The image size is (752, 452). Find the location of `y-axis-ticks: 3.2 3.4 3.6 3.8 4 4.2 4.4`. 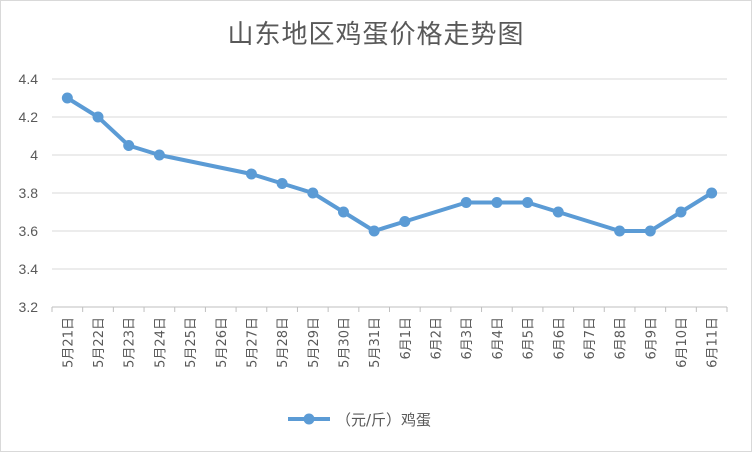

y-axis-ticks: 3.2 3.4 3.6 3.8 4 4.2 4.4 is located at coordinates (29, 193).